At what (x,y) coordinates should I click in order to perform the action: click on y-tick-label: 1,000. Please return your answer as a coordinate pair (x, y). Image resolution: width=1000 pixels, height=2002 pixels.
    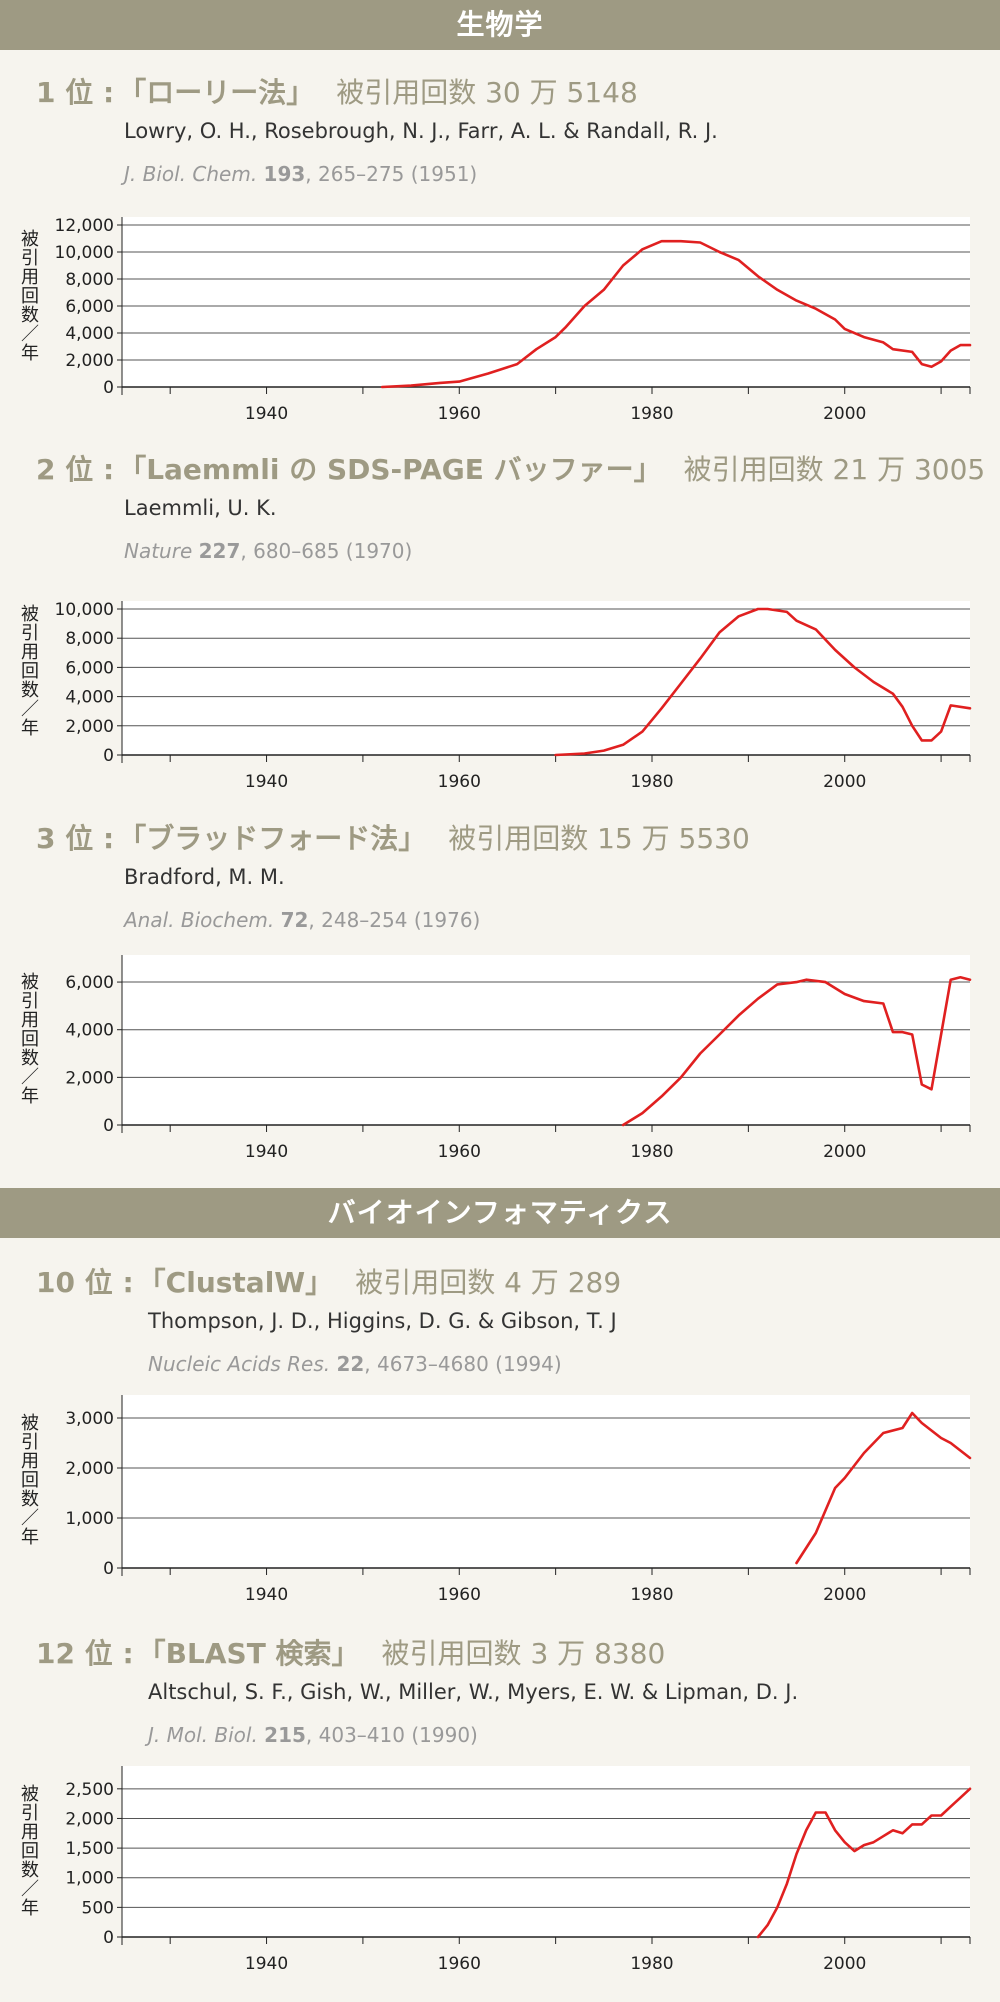
    Looking at the image, I should click on (89, 1879).